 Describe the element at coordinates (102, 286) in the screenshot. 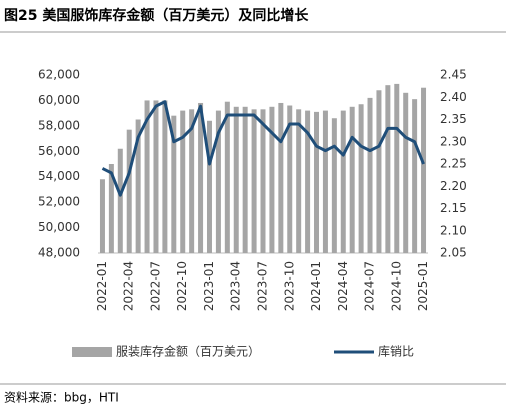

I see `x-tick-label: 2022-01` at that location.